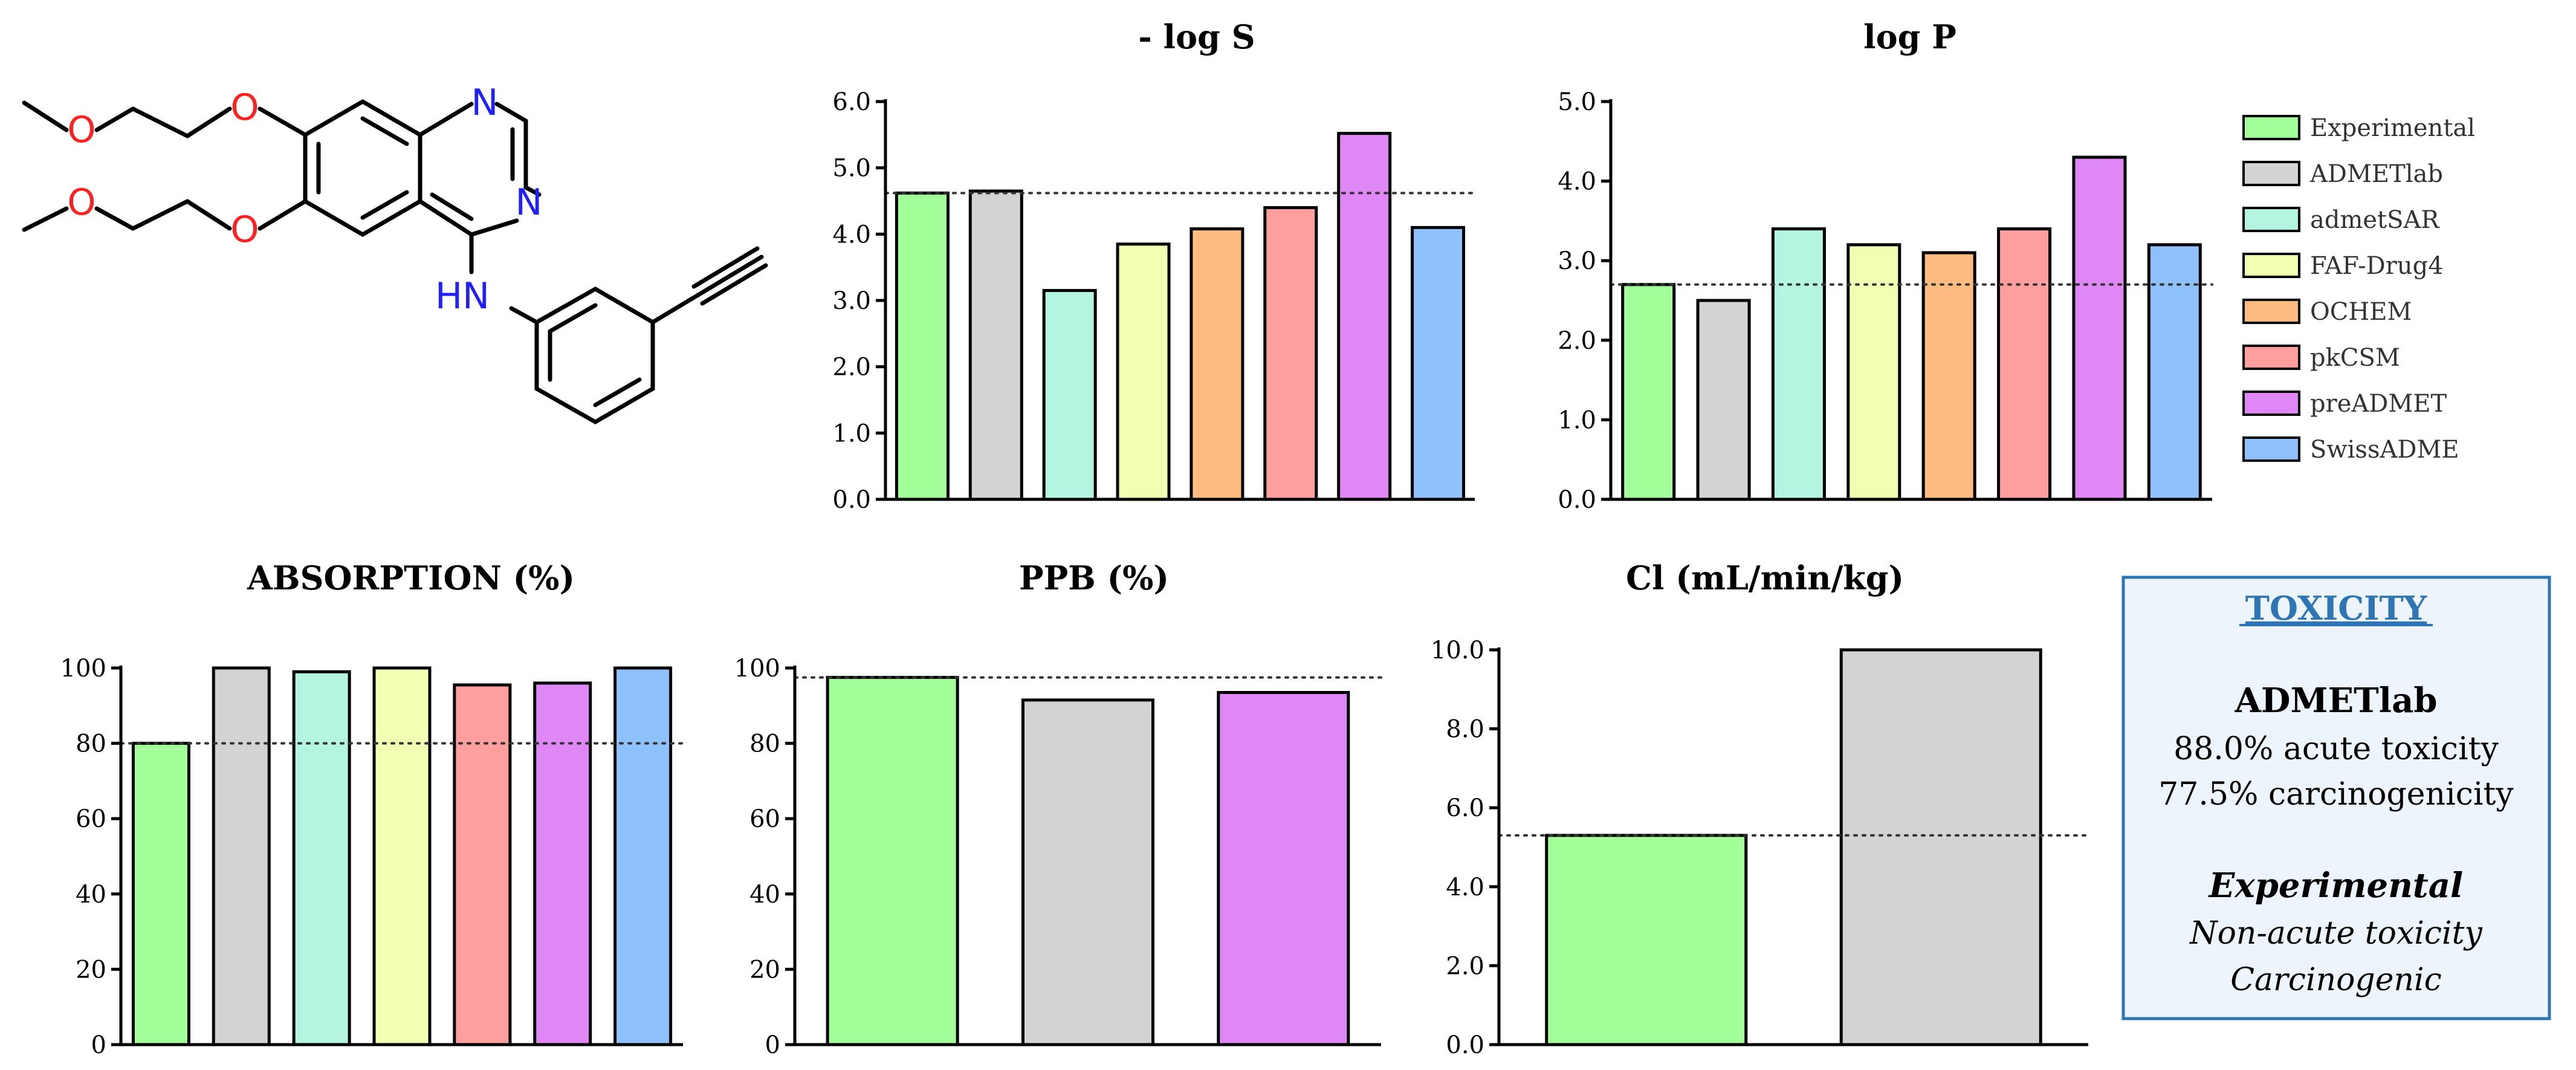  Describe the element at coordinates (2336, 794) in the screenshot. I see `toxicity-admetlab-line2: 77.5% carcinogenicity` at that location.